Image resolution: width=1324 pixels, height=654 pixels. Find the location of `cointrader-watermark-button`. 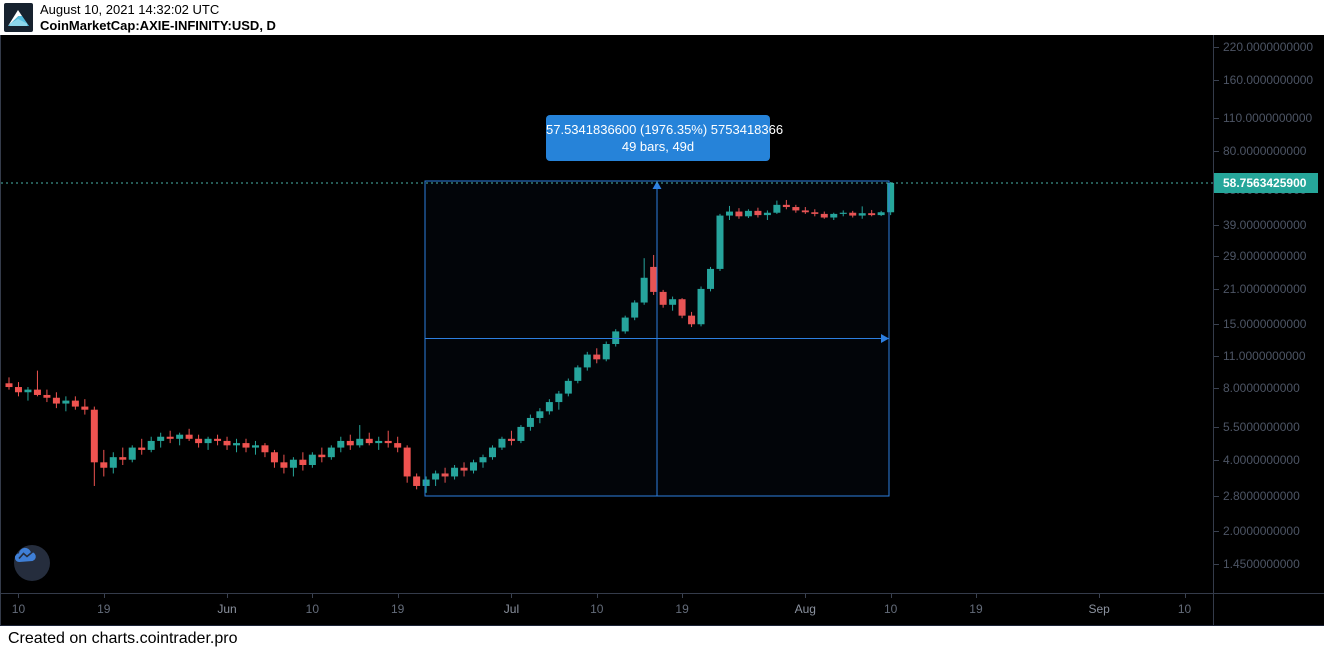

cointrader-watermark-button is located at coordinates (32, 563).